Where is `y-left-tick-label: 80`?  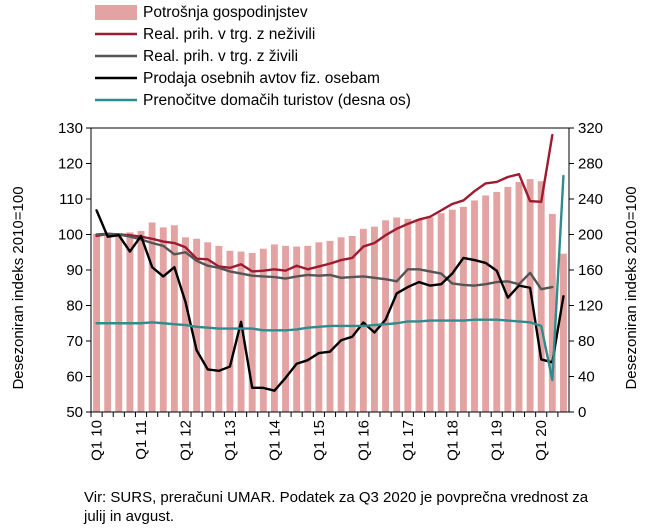 y-left-tick-label: 80 is located at coordinates (74, 306).